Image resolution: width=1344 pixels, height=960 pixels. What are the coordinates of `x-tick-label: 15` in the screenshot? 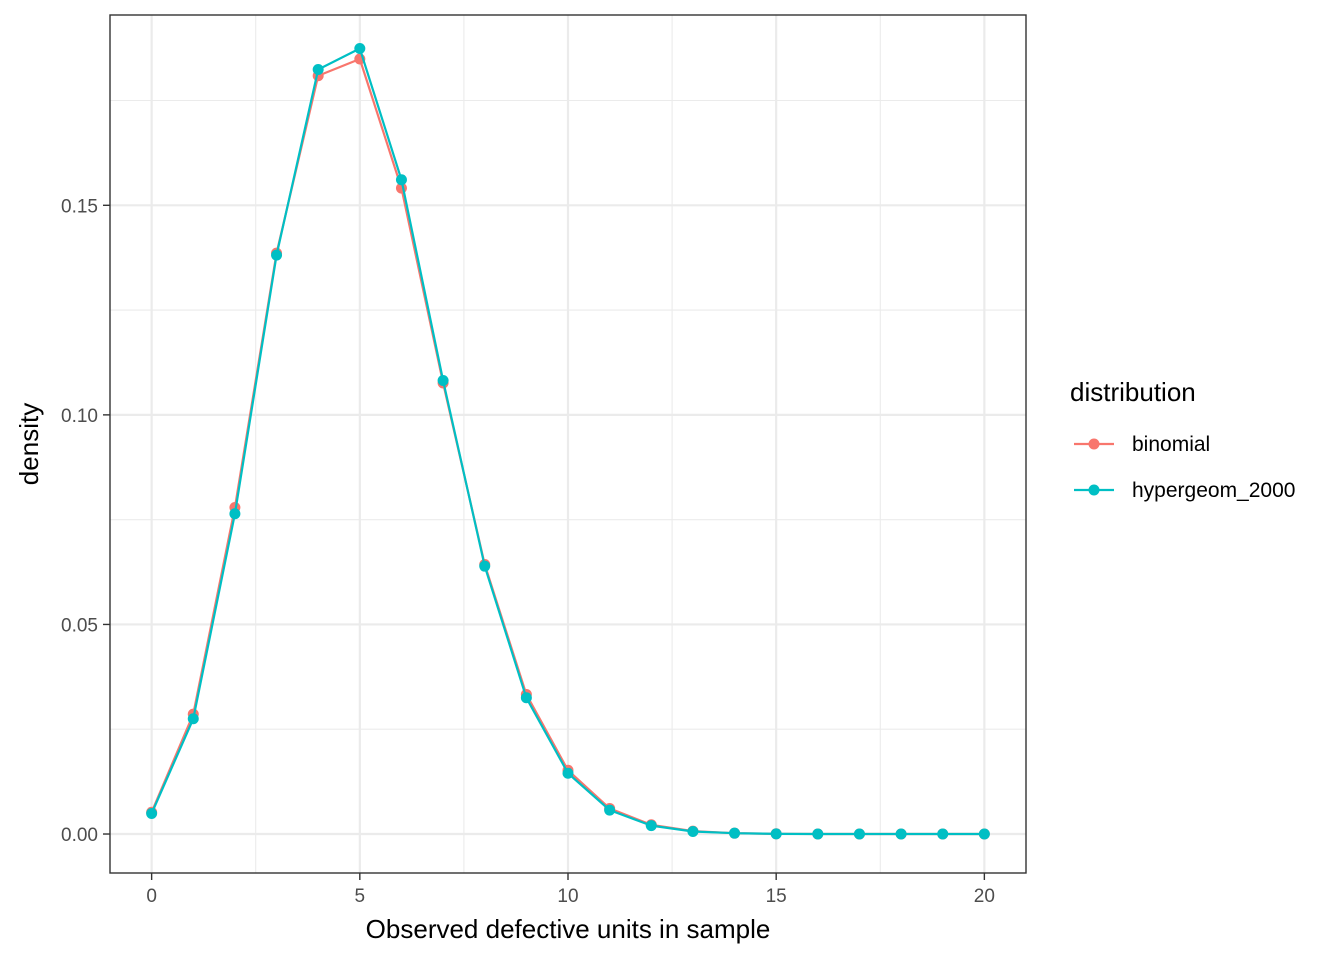 It's located at (776, 896).